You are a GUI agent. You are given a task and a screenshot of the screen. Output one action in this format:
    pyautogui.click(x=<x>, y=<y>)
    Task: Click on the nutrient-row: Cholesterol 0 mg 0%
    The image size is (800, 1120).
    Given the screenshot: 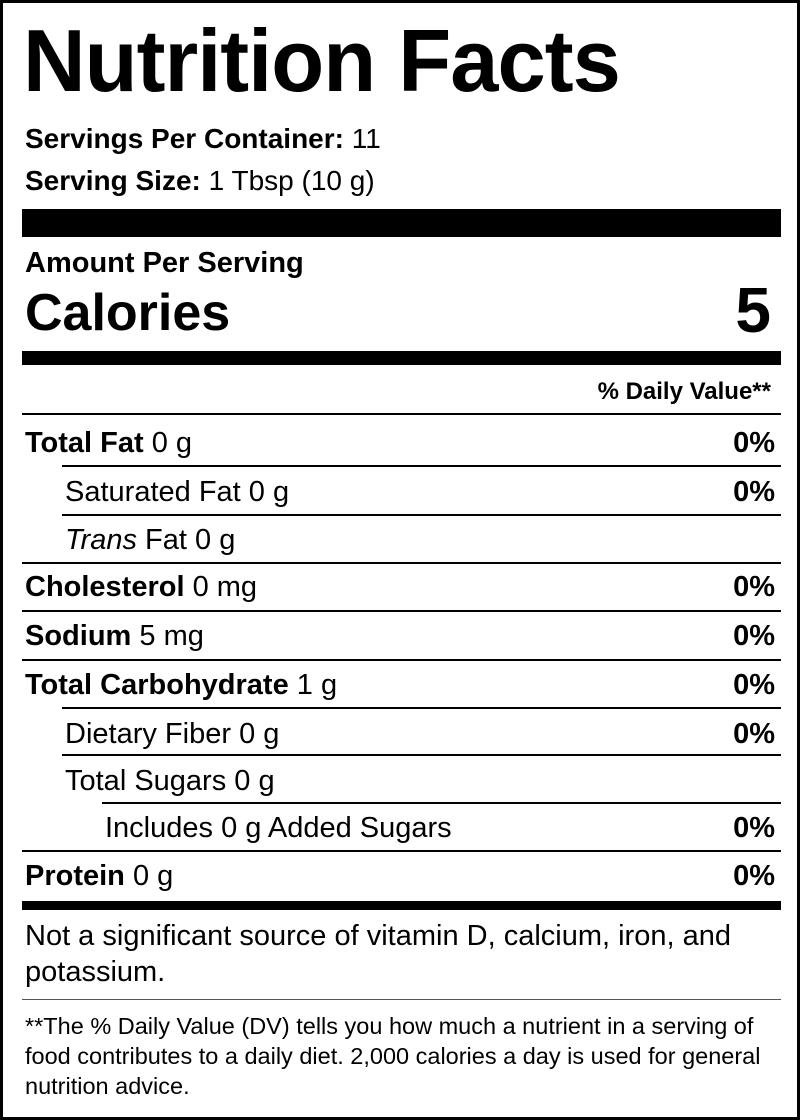 What is the action you would take?
    pyautogui.click(x=400, y=587)
    